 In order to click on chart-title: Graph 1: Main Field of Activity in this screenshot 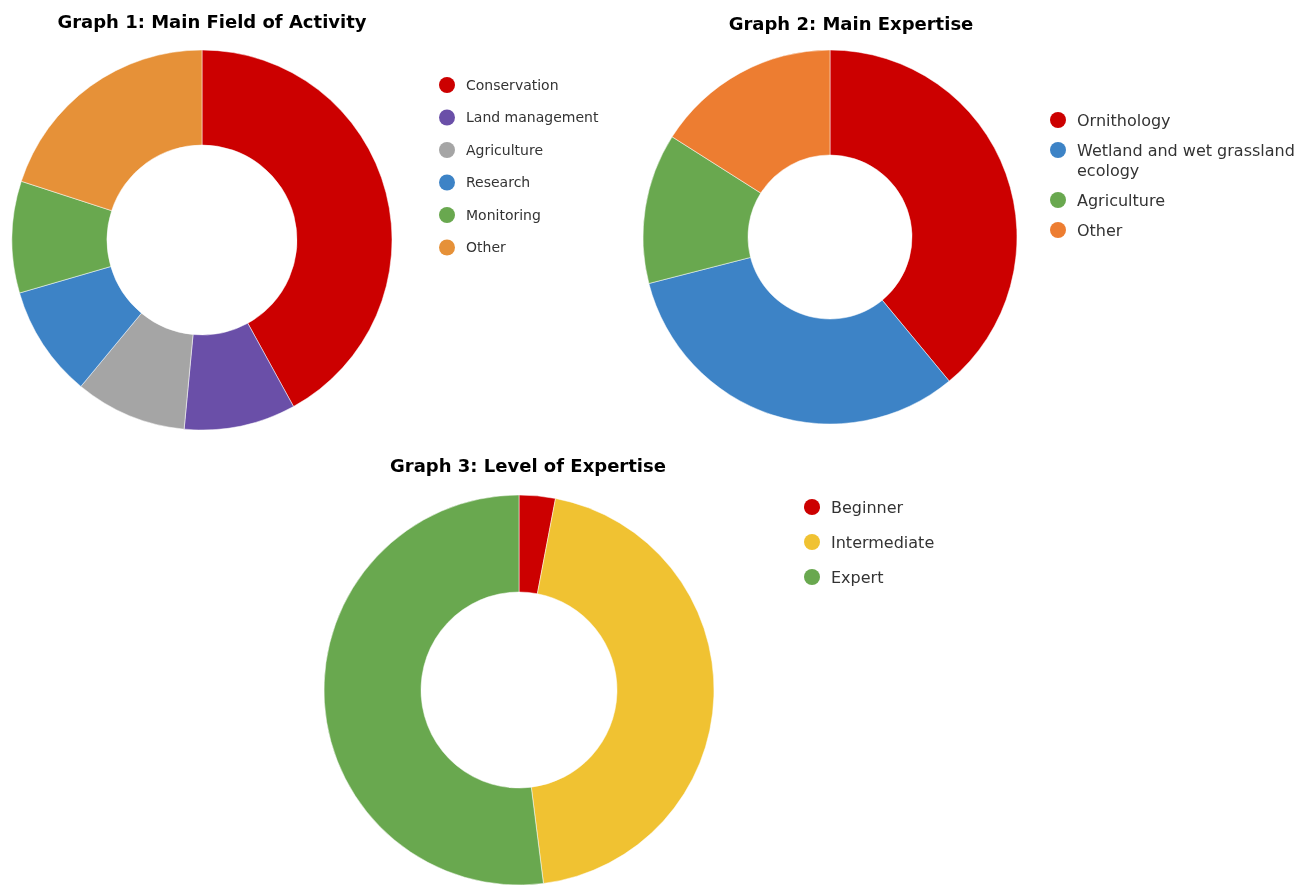, I will do `click(212, 21)`.